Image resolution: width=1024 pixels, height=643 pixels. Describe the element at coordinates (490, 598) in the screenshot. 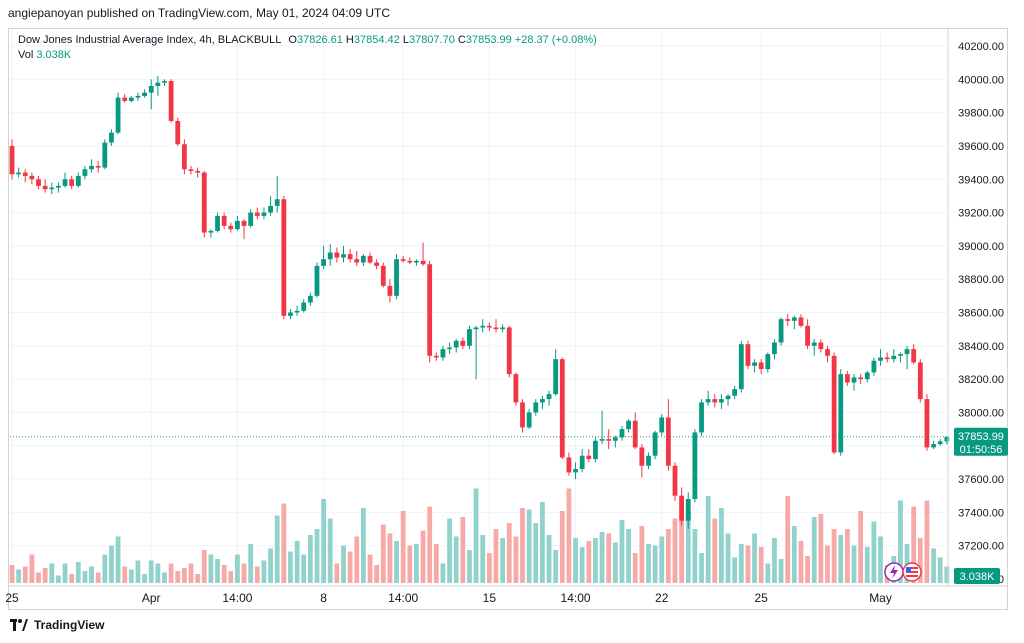

I see `x-tick-label: 15` at that location.